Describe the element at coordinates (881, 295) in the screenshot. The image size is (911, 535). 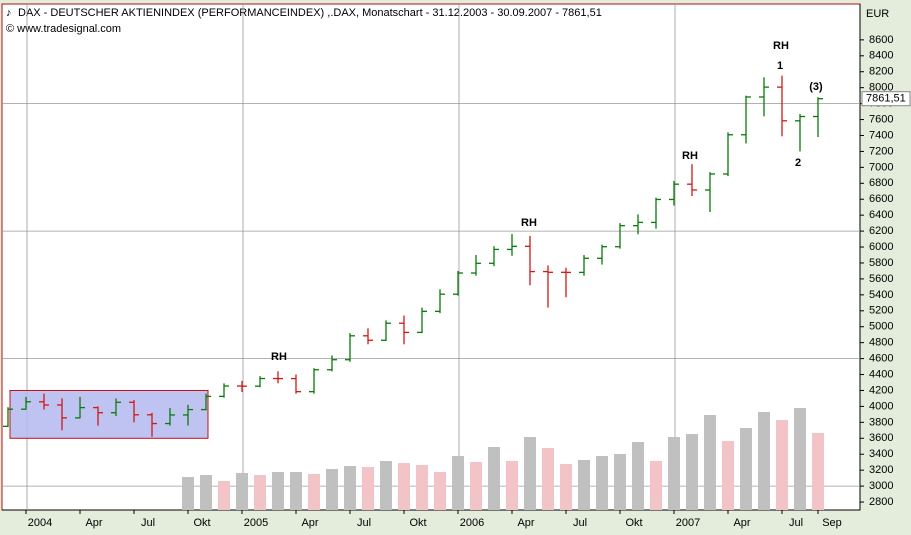
I see `y-tick-label: 5400` at that location.